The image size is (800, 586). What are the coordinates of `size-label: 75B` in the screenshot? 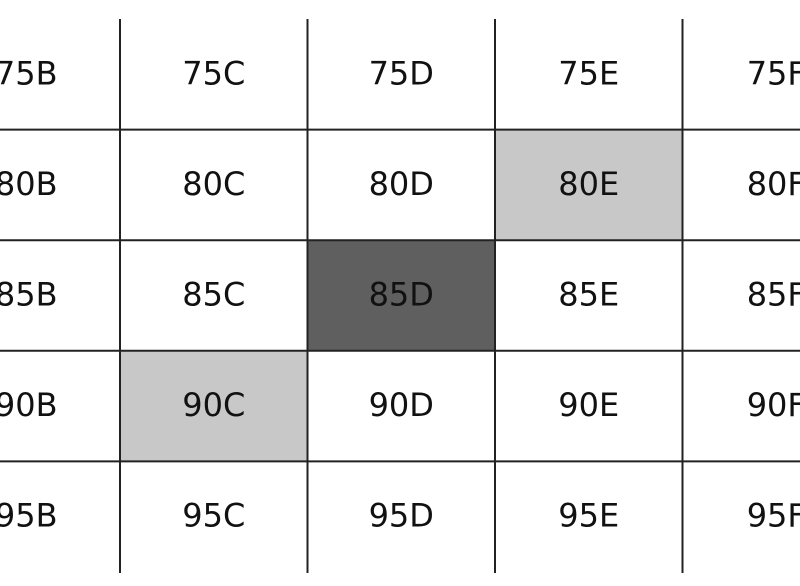 It's located at (29, 73).